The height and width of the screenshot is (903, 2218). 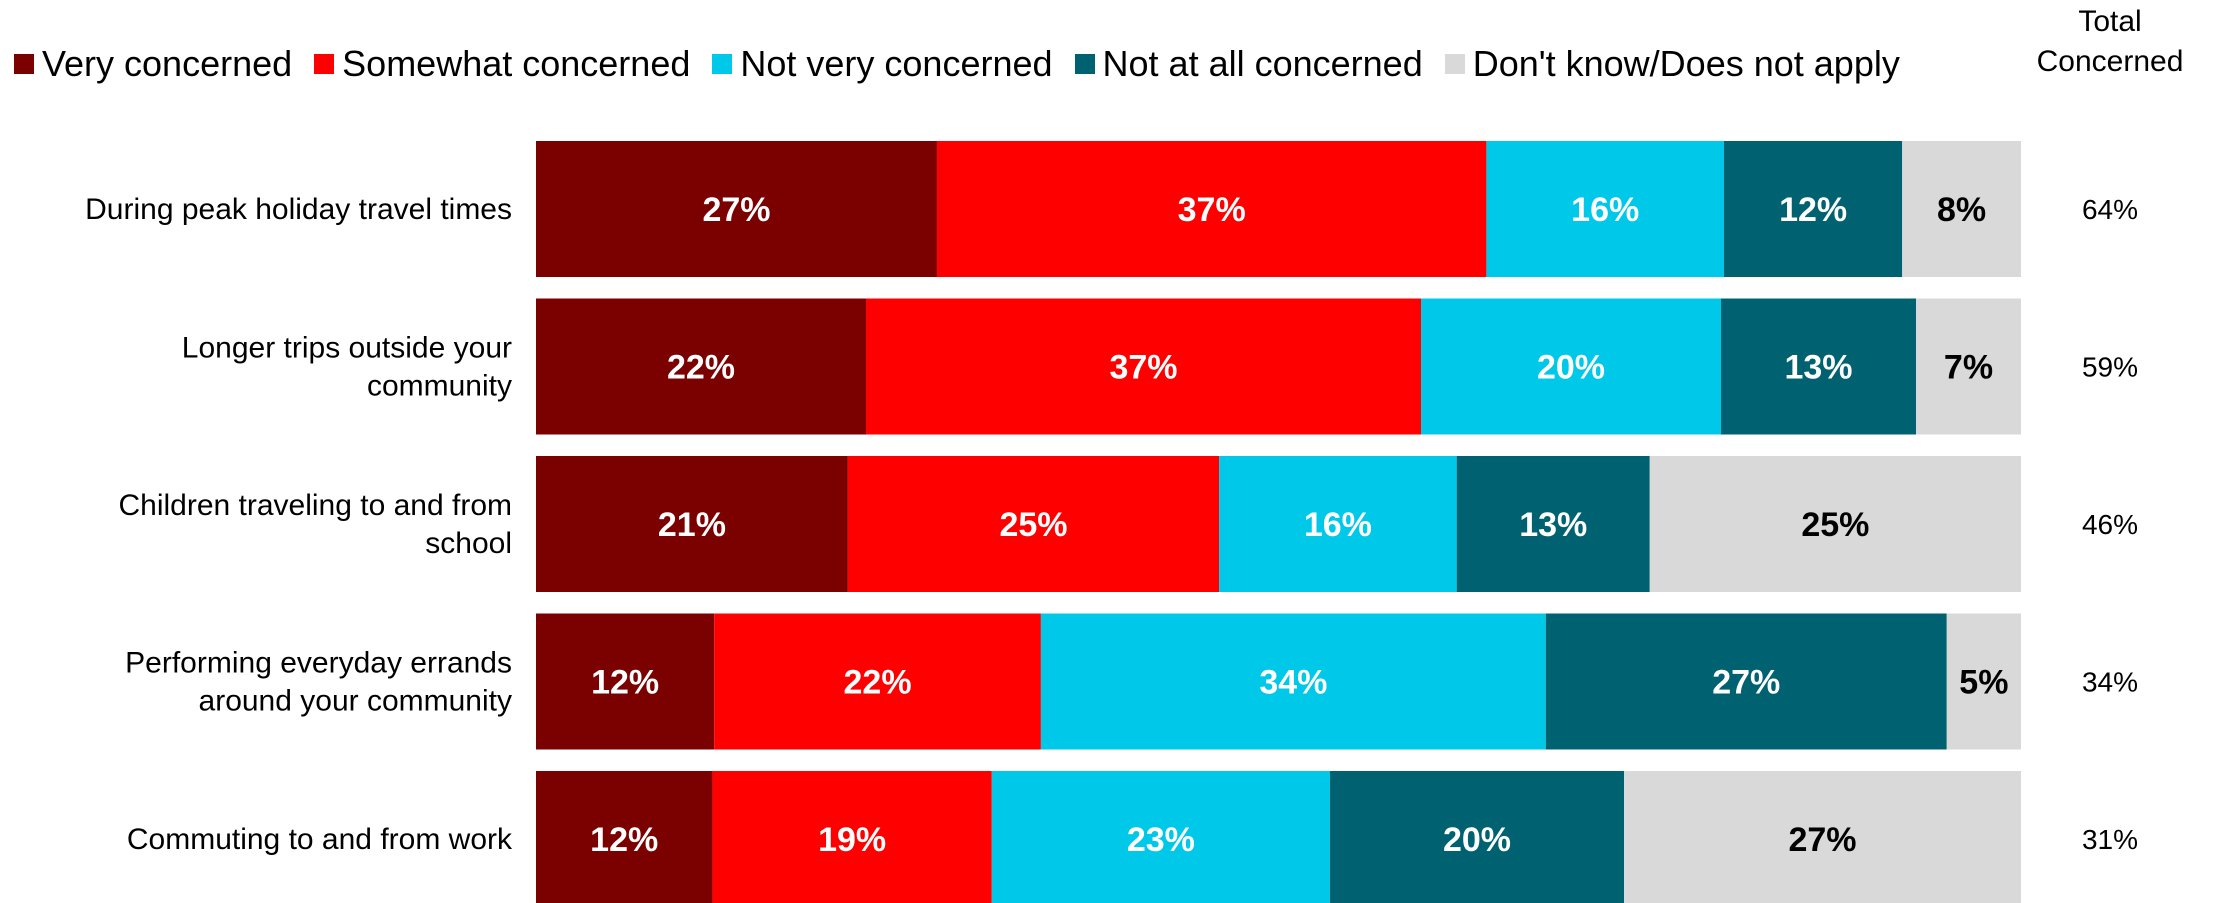 What do you see at coordinates (2110, 21) in the screenshot?
I see `total-header-line1: Total` at bounding box center [2110, 21].